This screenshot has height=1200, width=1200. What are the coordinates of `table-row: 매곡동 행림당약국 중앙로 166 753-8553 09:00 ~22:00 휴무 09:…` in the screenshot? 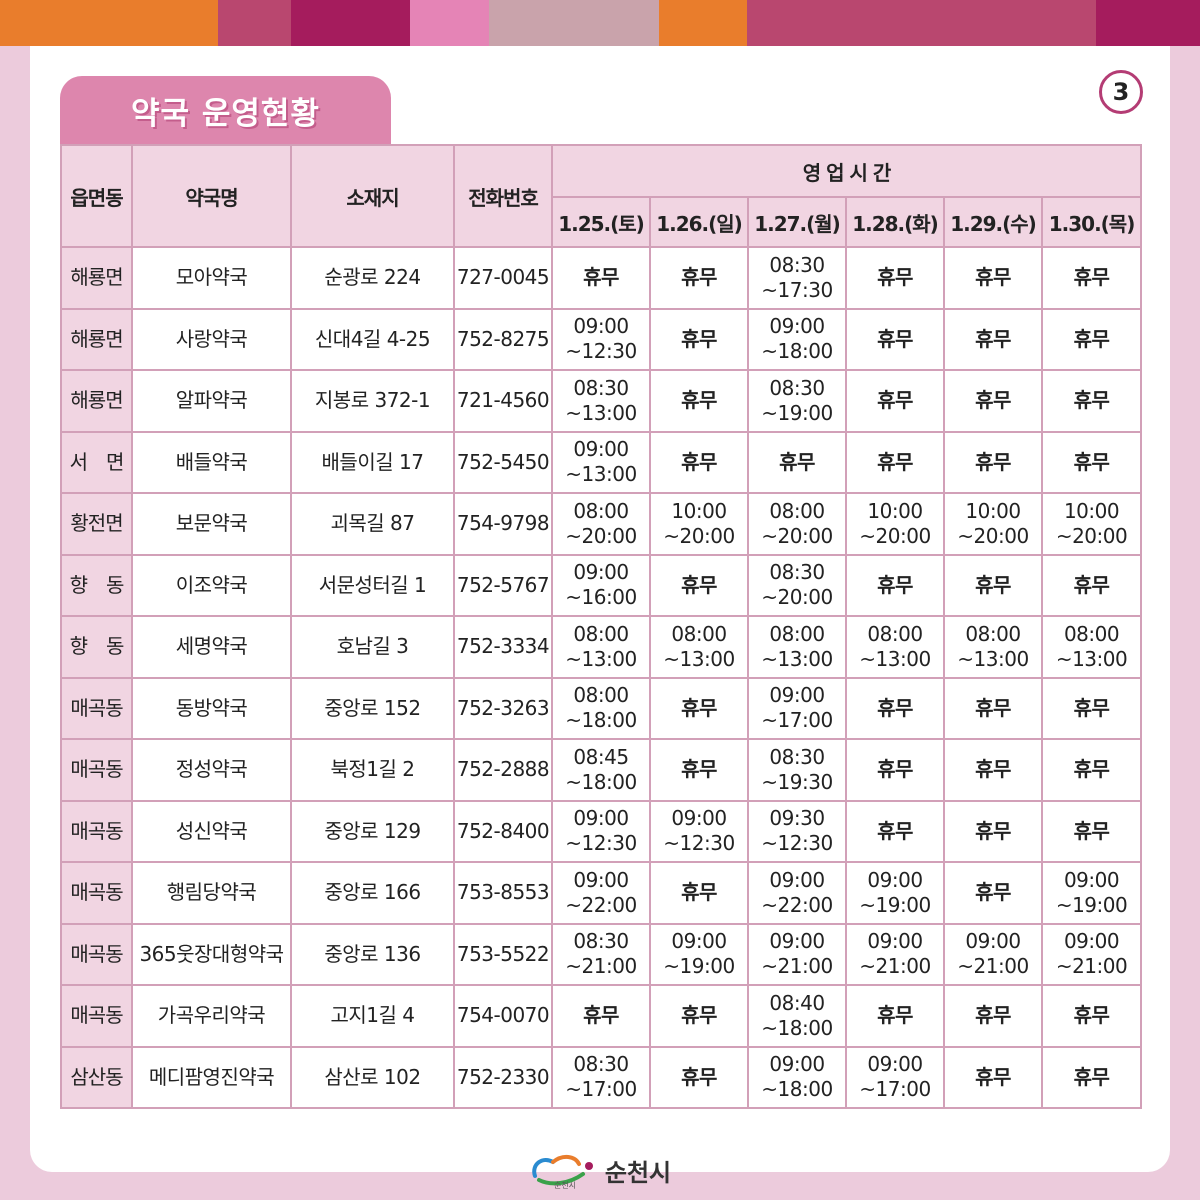 It's located at (601, 893).